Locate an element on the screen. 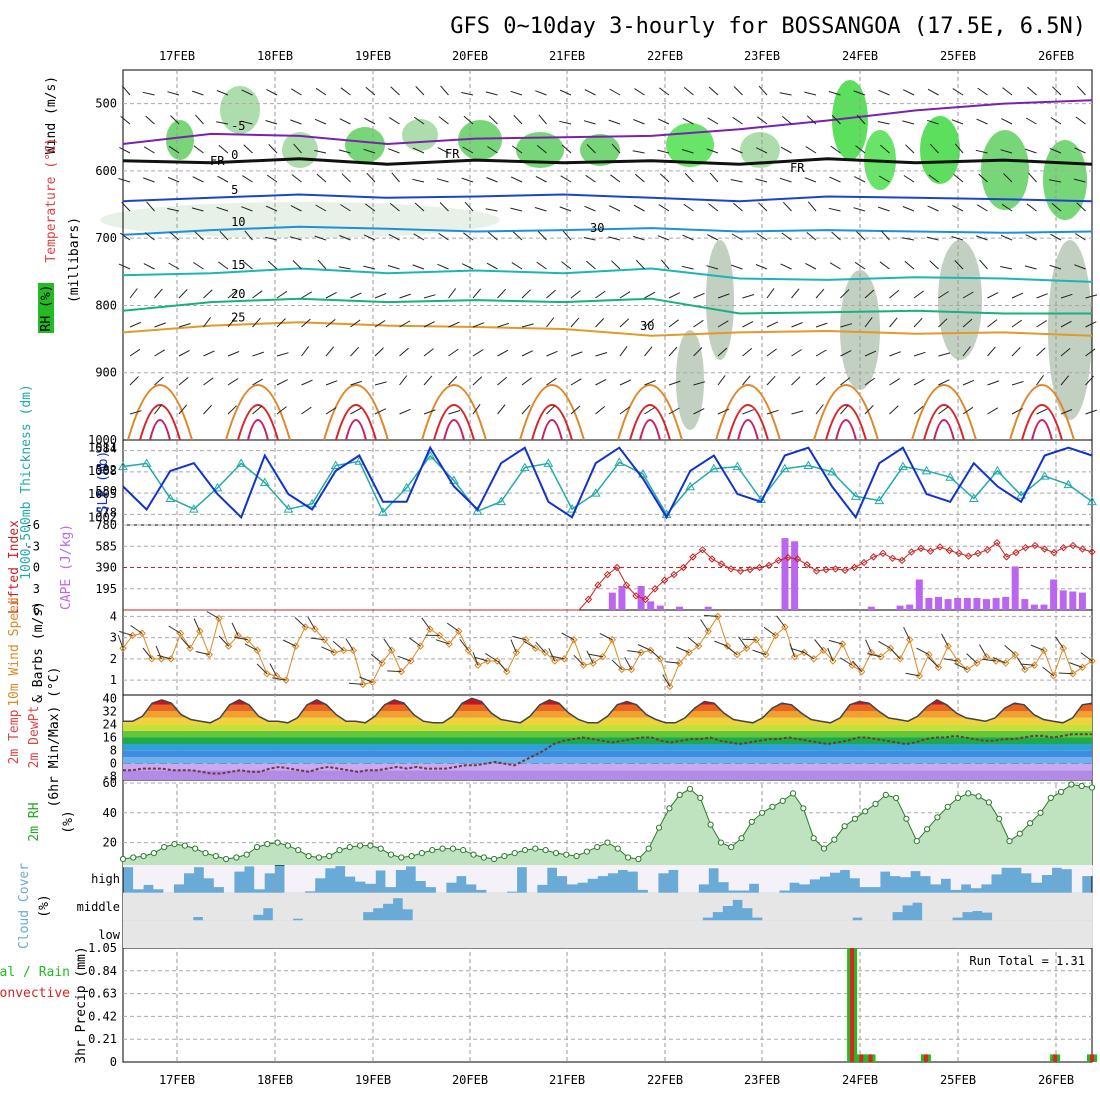 This screenshot has height=1100, width=1100. axis-tick-label: 0 is located at coordinates (113, 1062).